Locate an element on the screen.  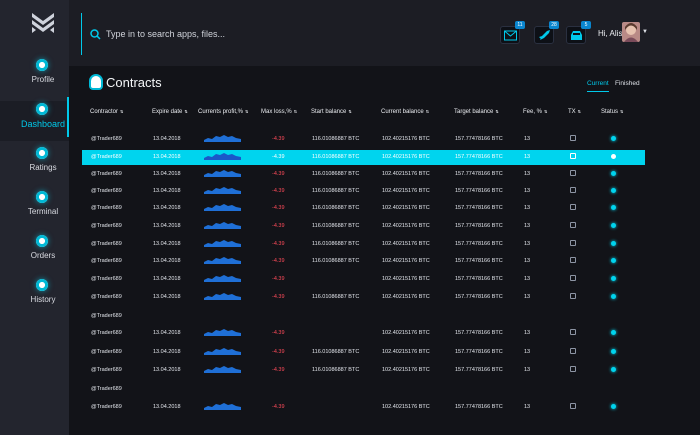
avatar is located at coordinates (631, 32).